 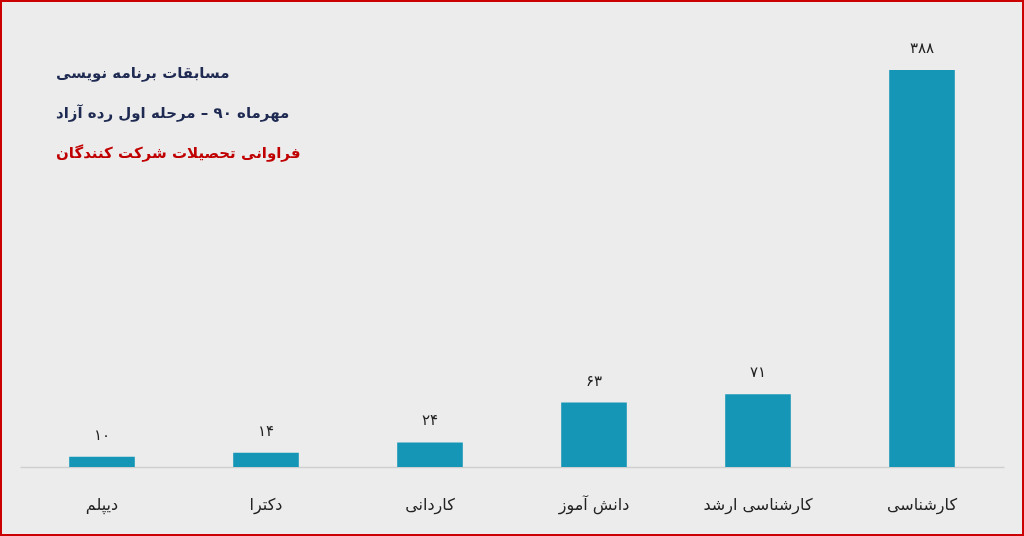 I want to click on data-label: ۷۱, so click(x=758, y=372).